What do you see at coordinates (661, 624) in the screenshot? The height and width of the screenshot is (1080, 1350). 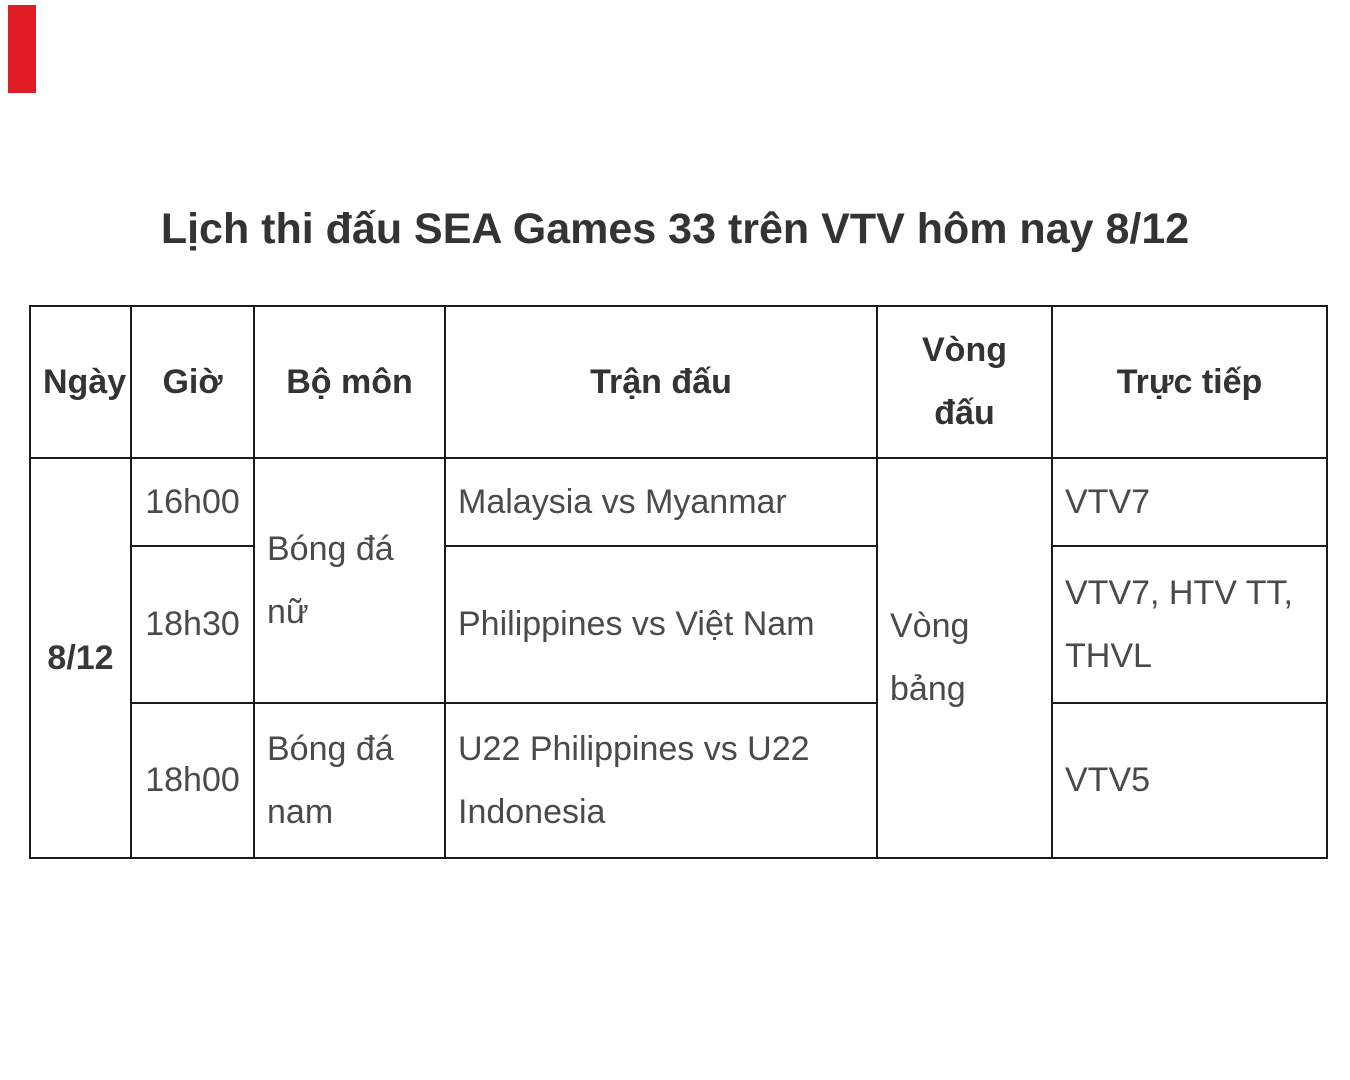 I see `match-cell: Philippines vs Việt Nam` at bounding box center [661, 624].